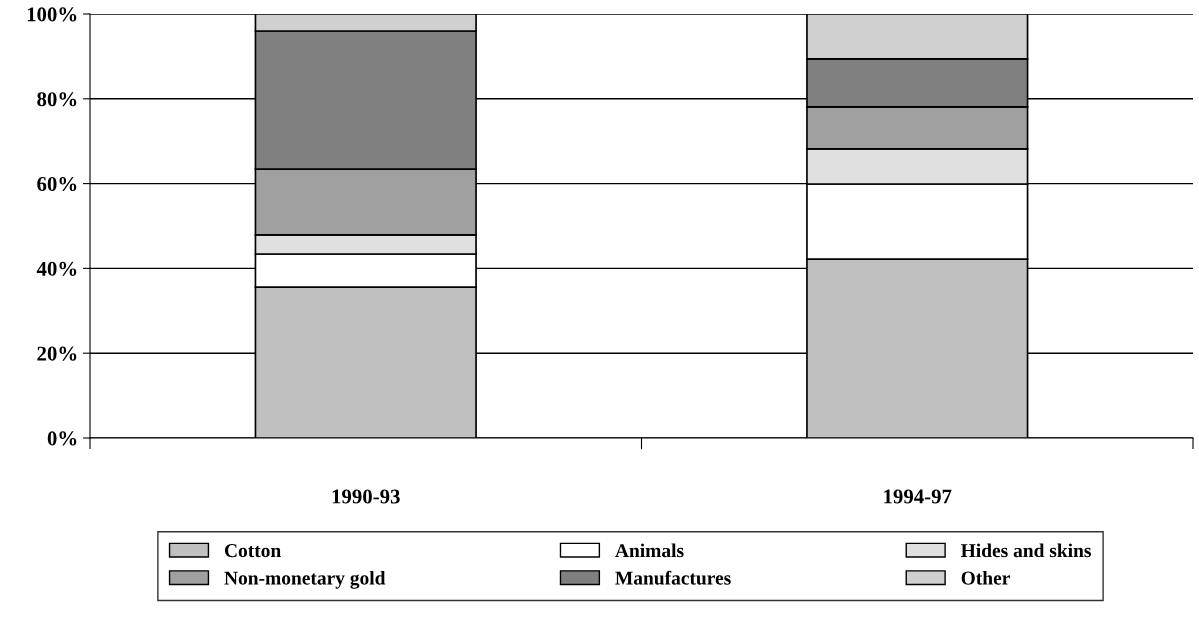  What do you see at coordinates (57, 353) in the screenshot?
I see `y-tick-label: 20%` at bounding box center [57, 353].